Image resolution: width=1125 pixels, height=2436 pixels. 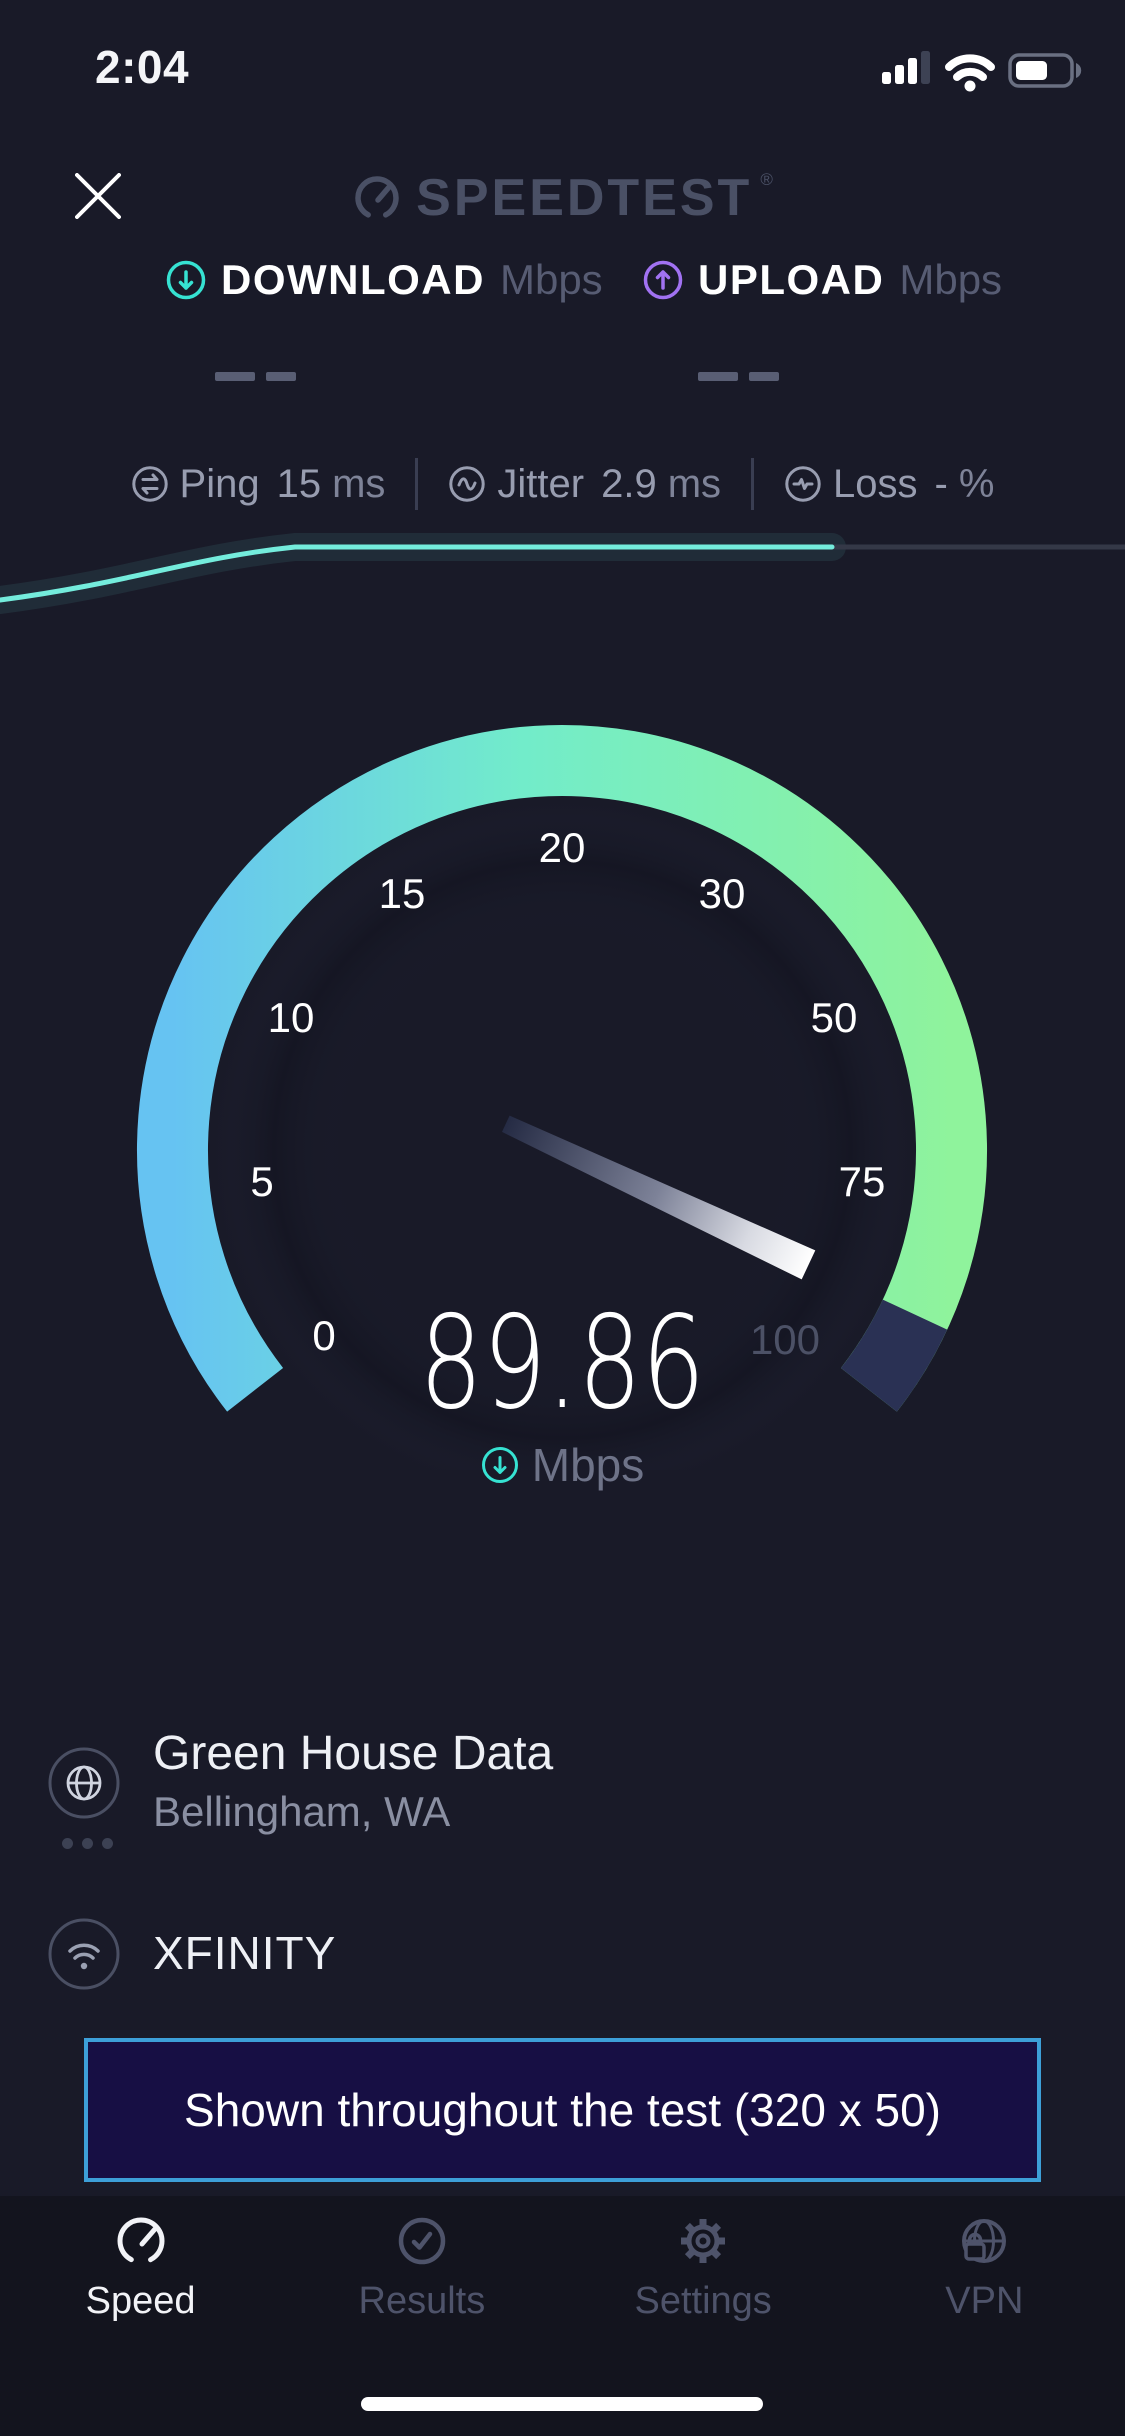 I want to click on ad-banner: Shown throughout the test (320 x 50), so click(x=562, y=2110).